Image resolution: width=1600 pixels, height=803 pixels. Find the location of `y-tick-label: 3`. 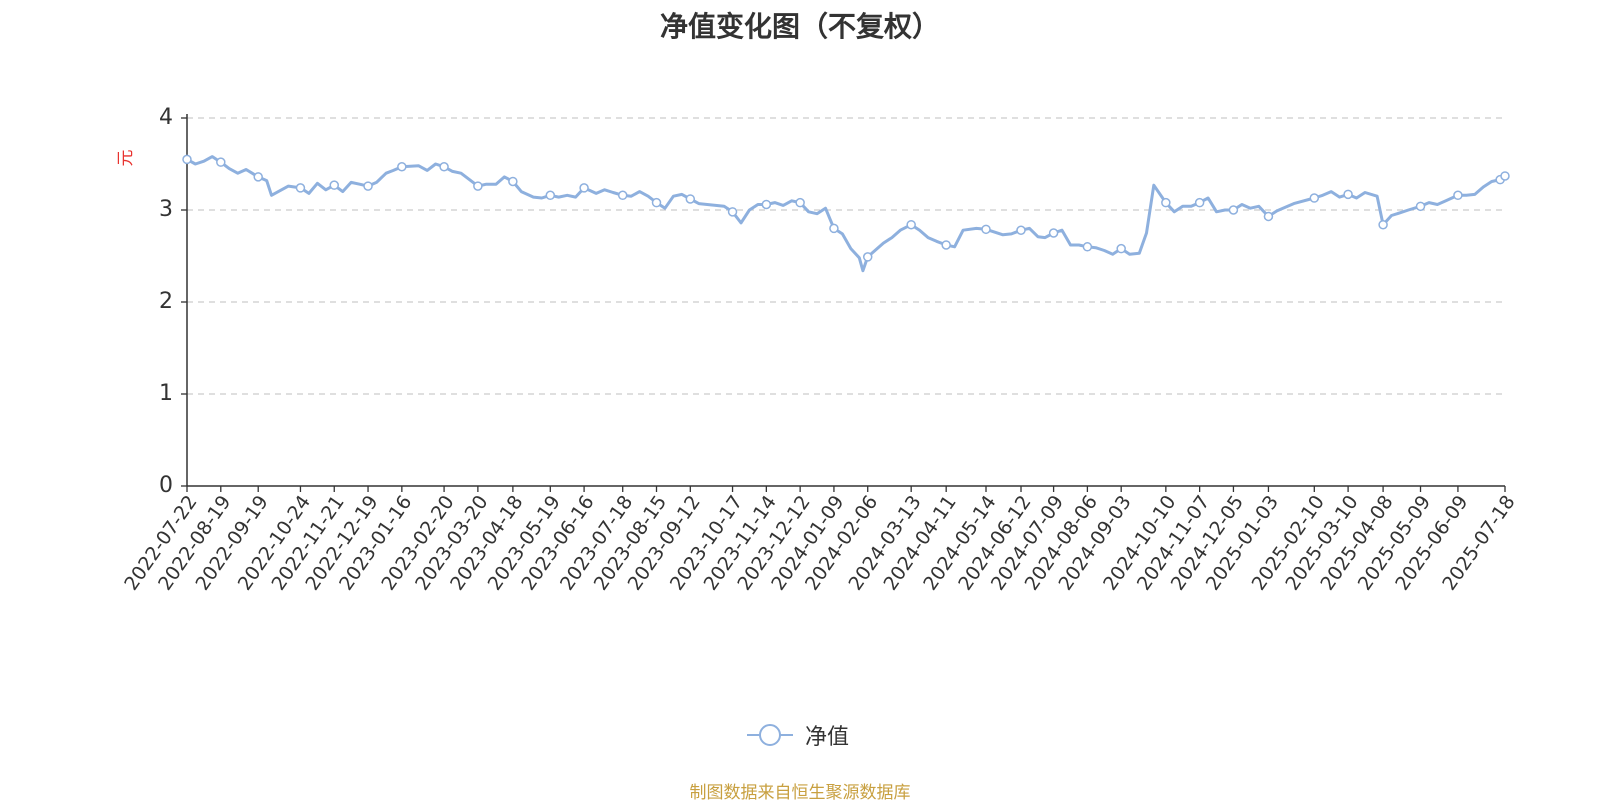

y-tick-label: 3 is located at coordinates (166, 209).